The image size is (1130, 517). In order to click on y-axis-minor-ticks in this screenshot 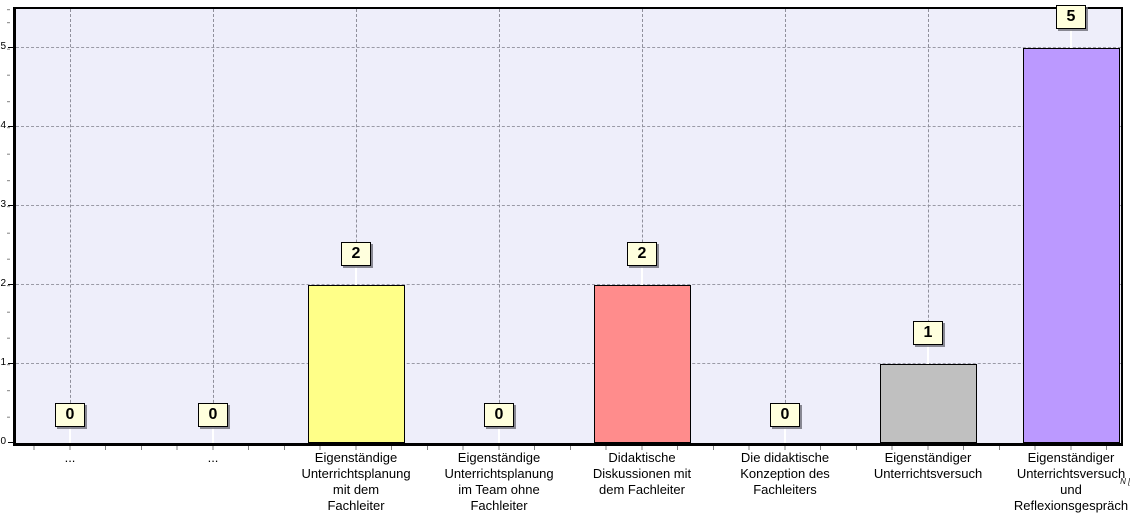, I will do `click(8, 226)`.